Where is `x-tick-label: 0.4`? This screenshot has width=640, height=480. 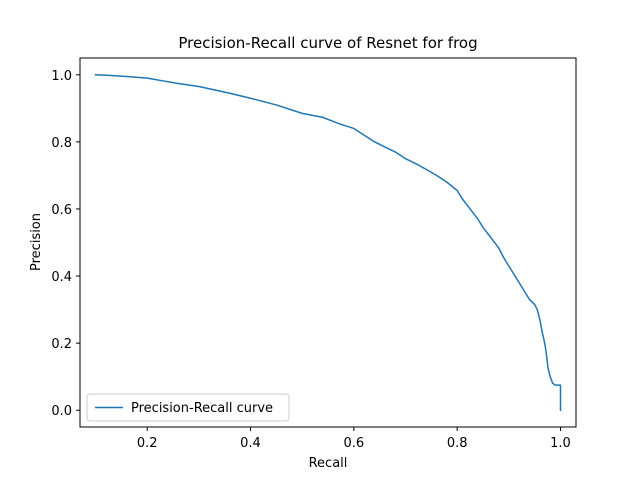 x-tick-label: 0.4 is located at coordinates (250, 443).